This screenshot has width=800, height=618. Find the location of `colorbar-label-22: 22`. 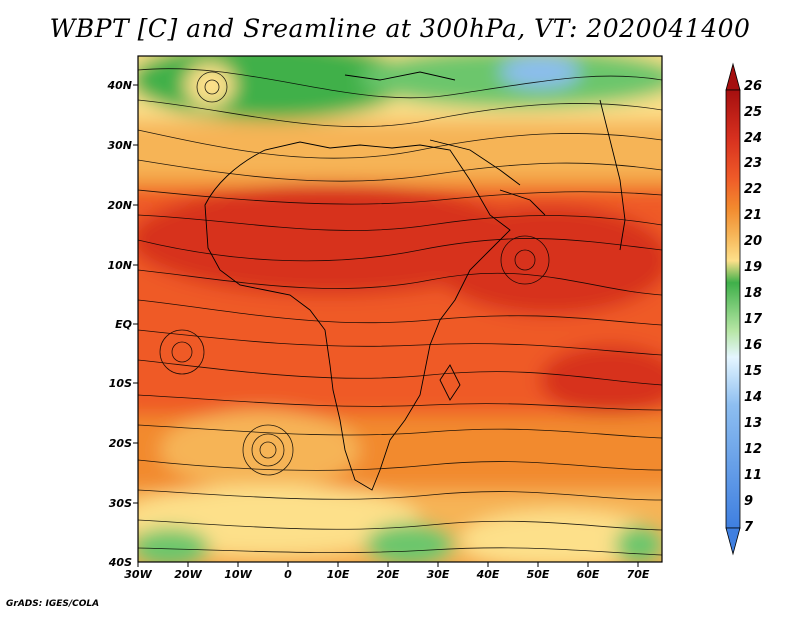

colorbar-label-22: 22 is located at coordinates (753, 189).